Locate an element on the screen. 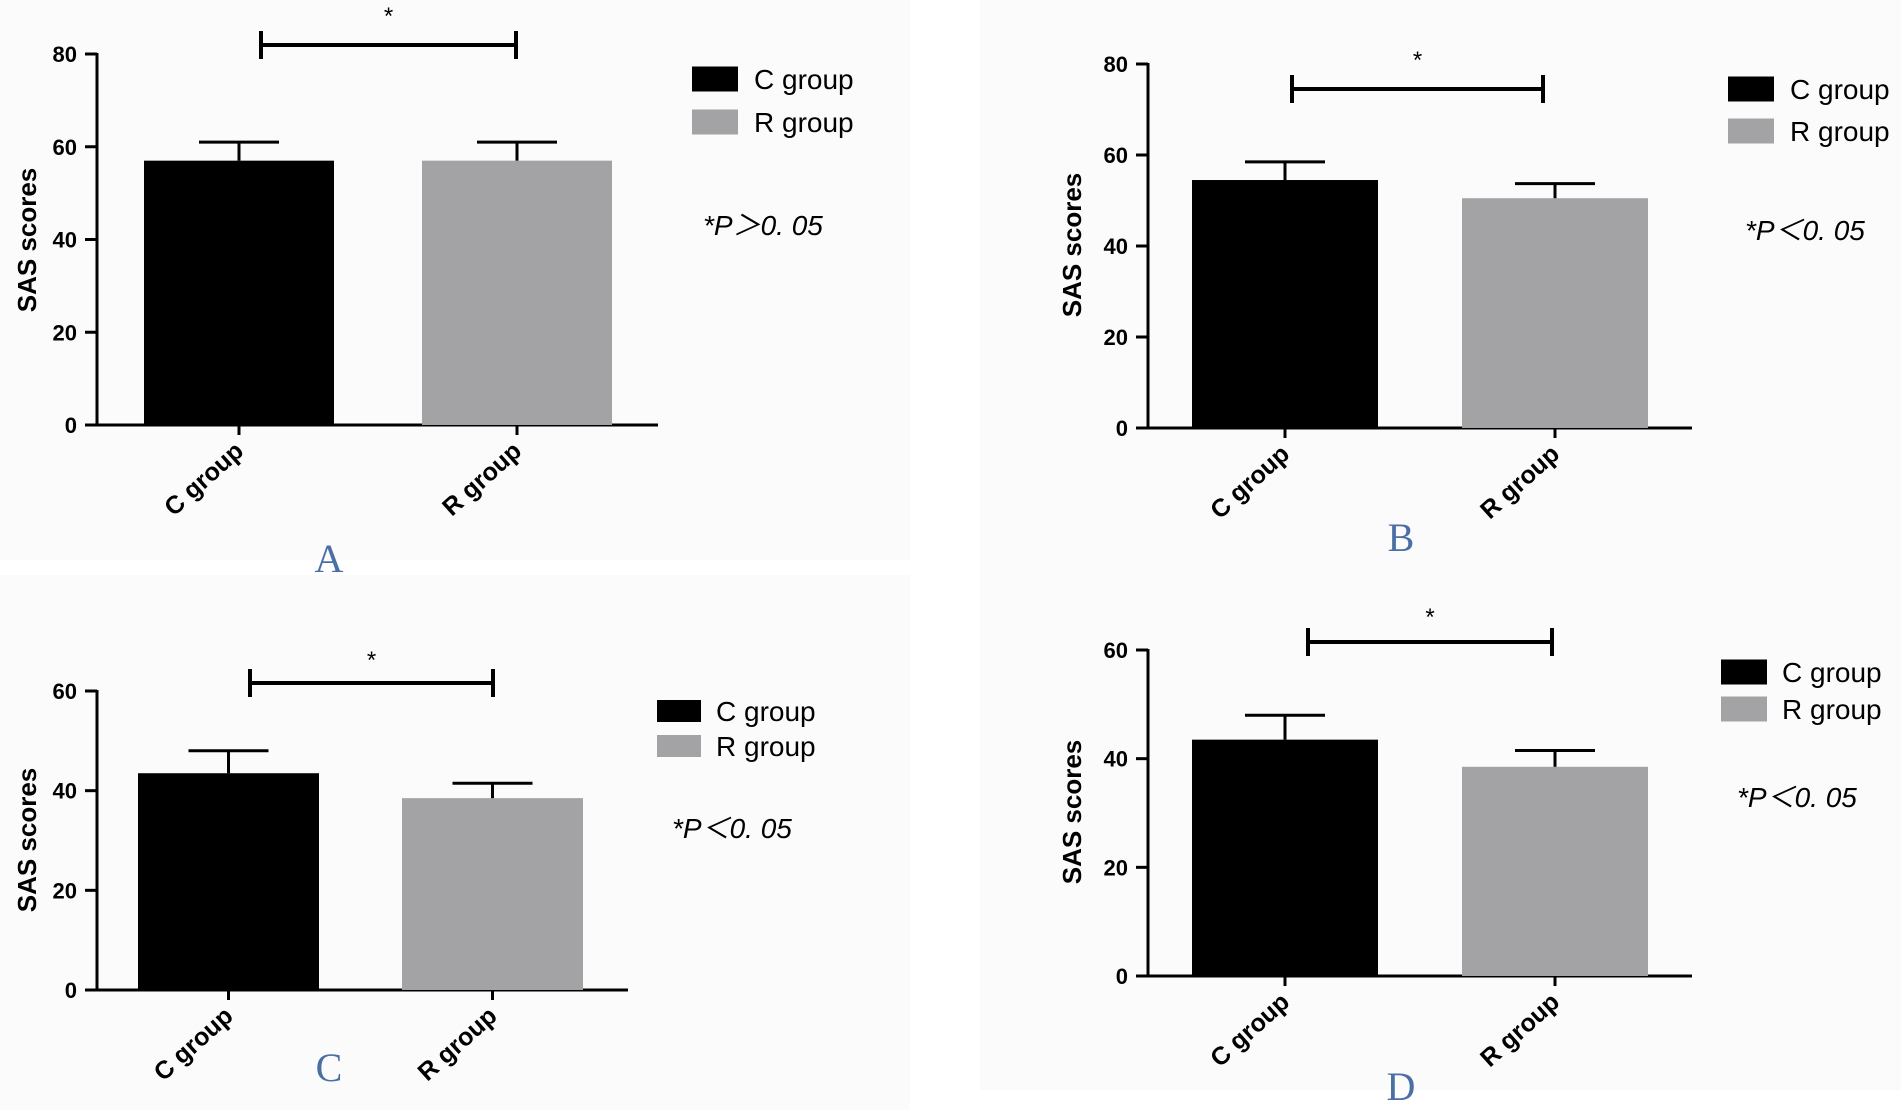  panel-letter: A is located at coordinates (329, 558).